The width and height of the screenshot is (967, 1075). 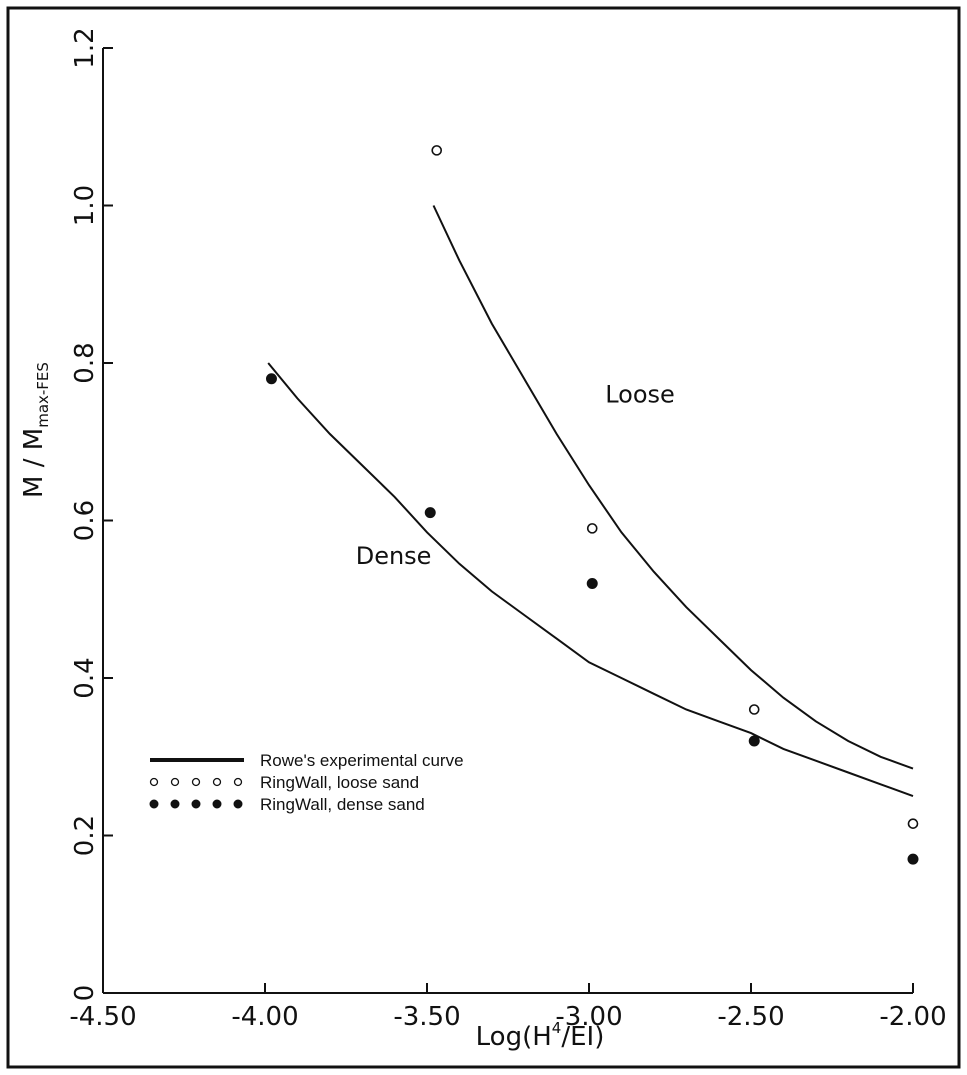 I want to click on legend-label: RingWall, loose sand, so click(x=339, y=782).